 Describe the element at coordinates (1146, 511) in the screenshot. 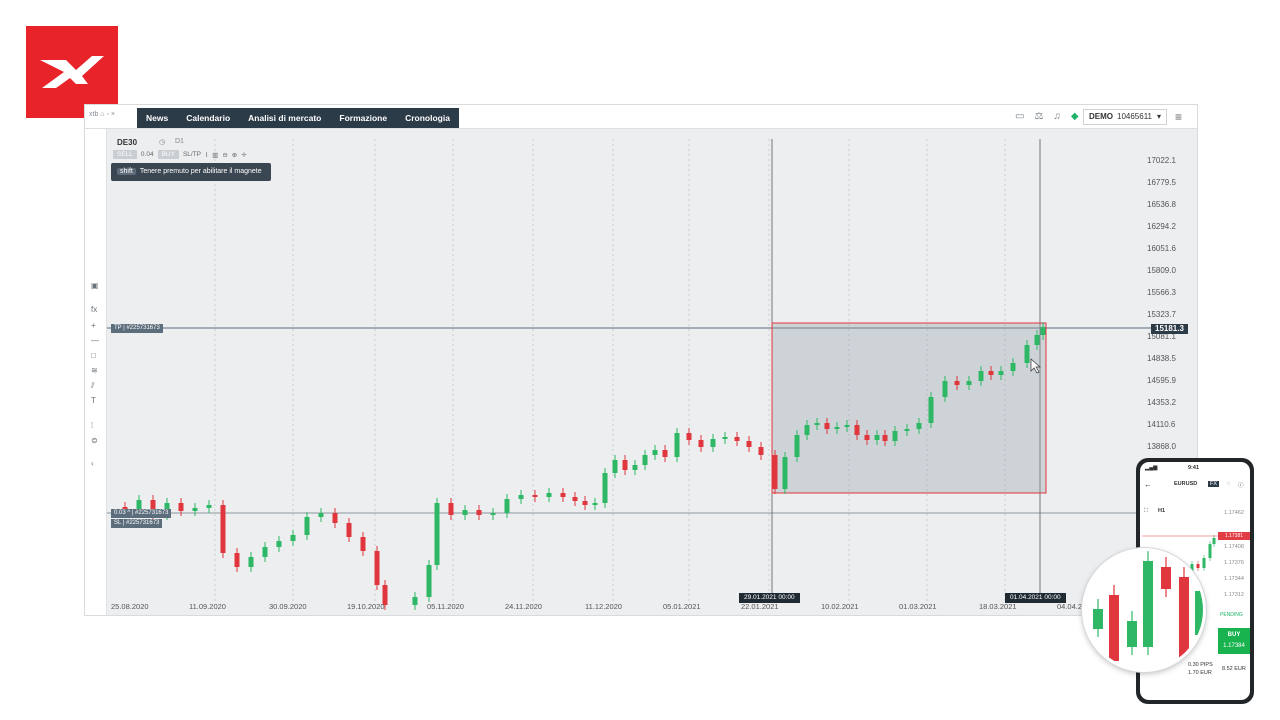

I see `fullscreen-icon: ⛶` at that location.